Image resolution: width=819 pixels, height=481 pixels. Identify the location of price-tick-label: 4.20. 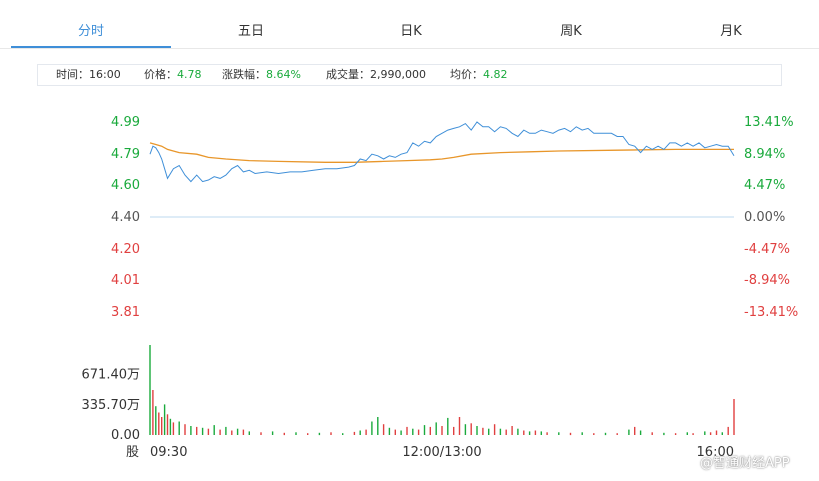
(125, 249).